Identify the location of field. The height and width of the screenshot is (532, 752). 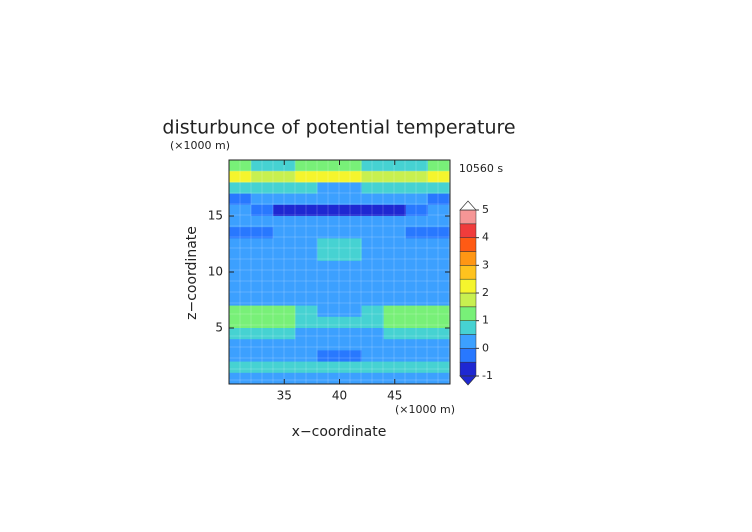
(340, 272).